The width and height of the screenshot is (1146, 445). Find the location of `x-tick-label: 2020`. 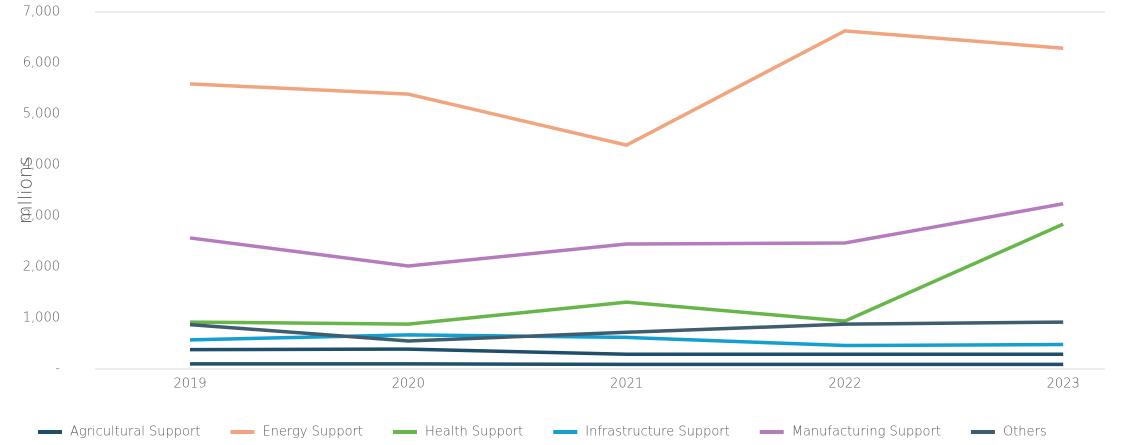

x-tick-label: 2020 is located at coordinates (408, 384).